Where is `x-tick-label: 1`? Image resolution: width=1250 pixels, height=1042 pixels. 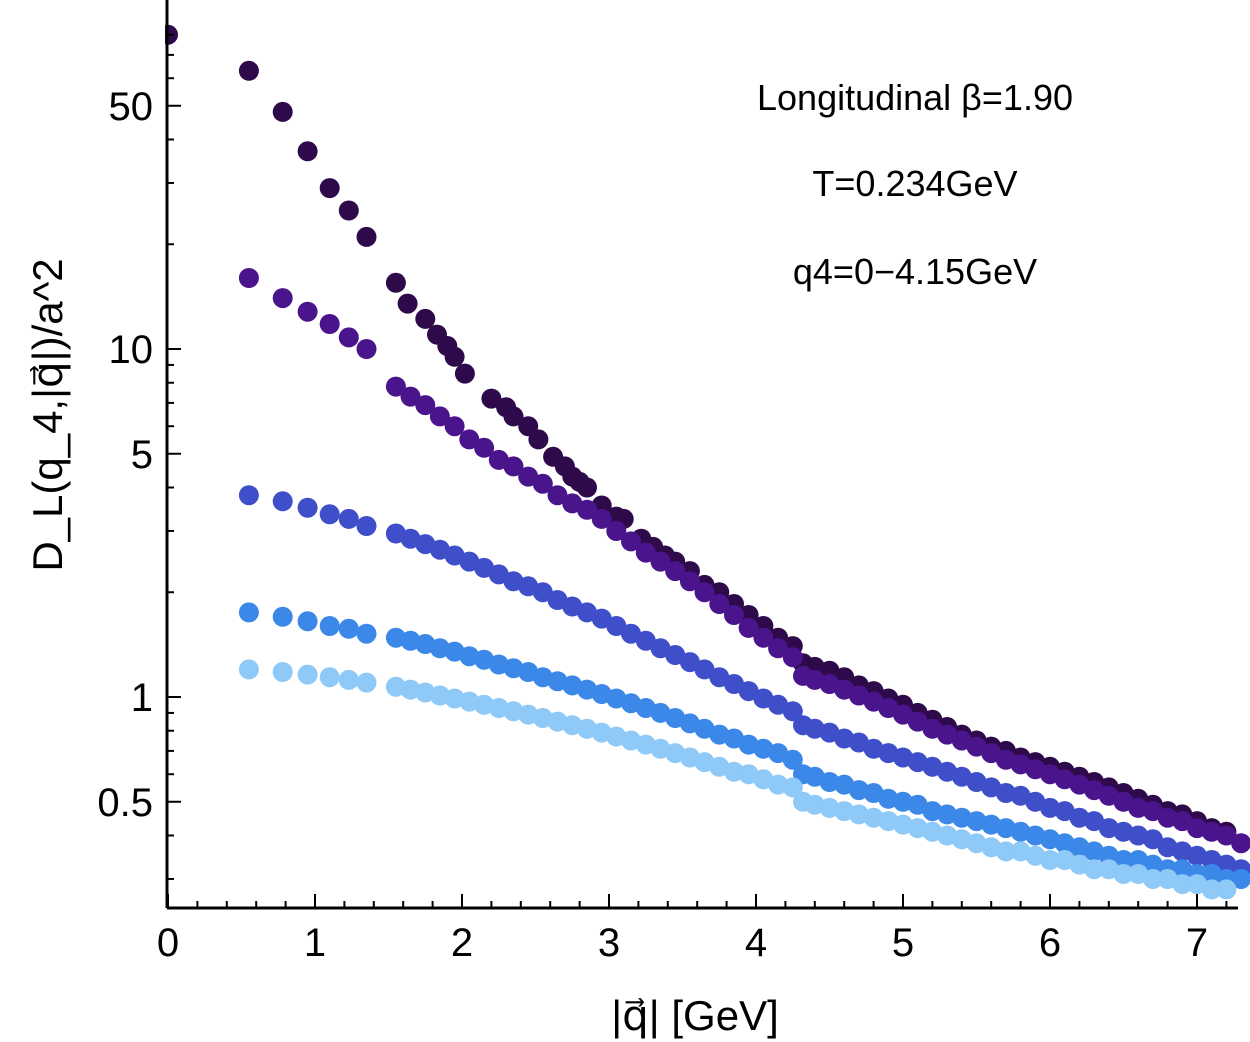
x-tick-label: 1 is located at coordinates (315, 943).